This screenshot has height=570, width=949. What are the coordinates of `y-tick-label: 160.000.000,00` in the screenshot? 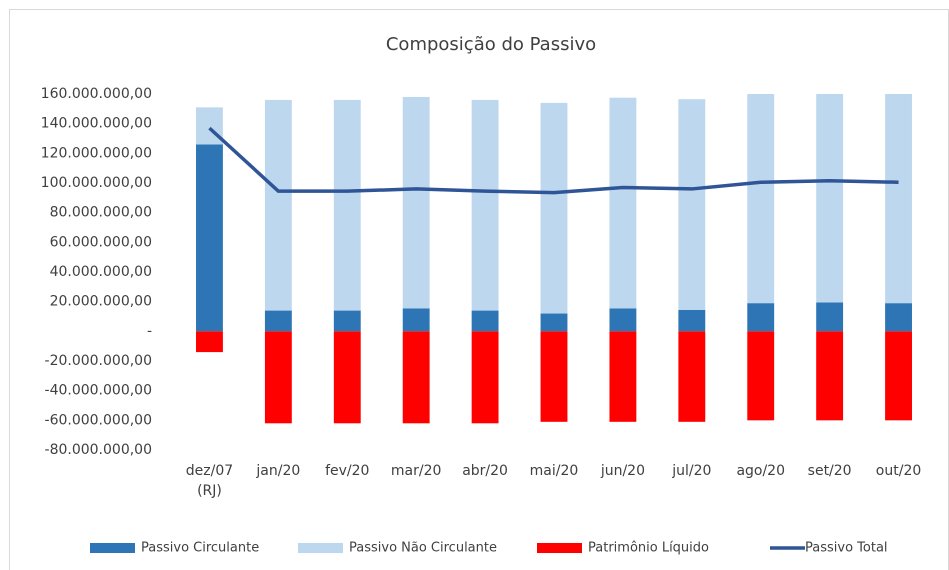 It's located at (96, 94).